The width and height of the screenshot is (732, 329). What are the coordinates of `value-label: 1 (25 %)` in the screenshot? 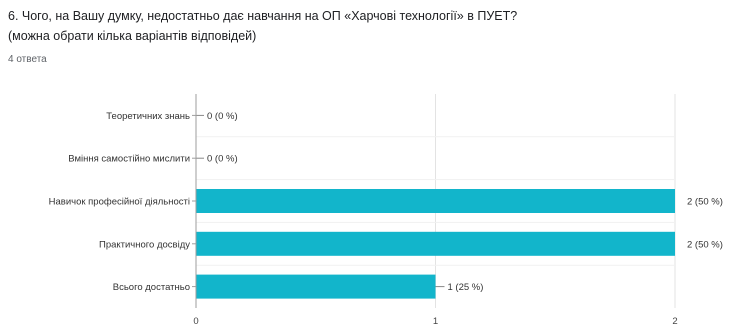 It's located at (466, 287).